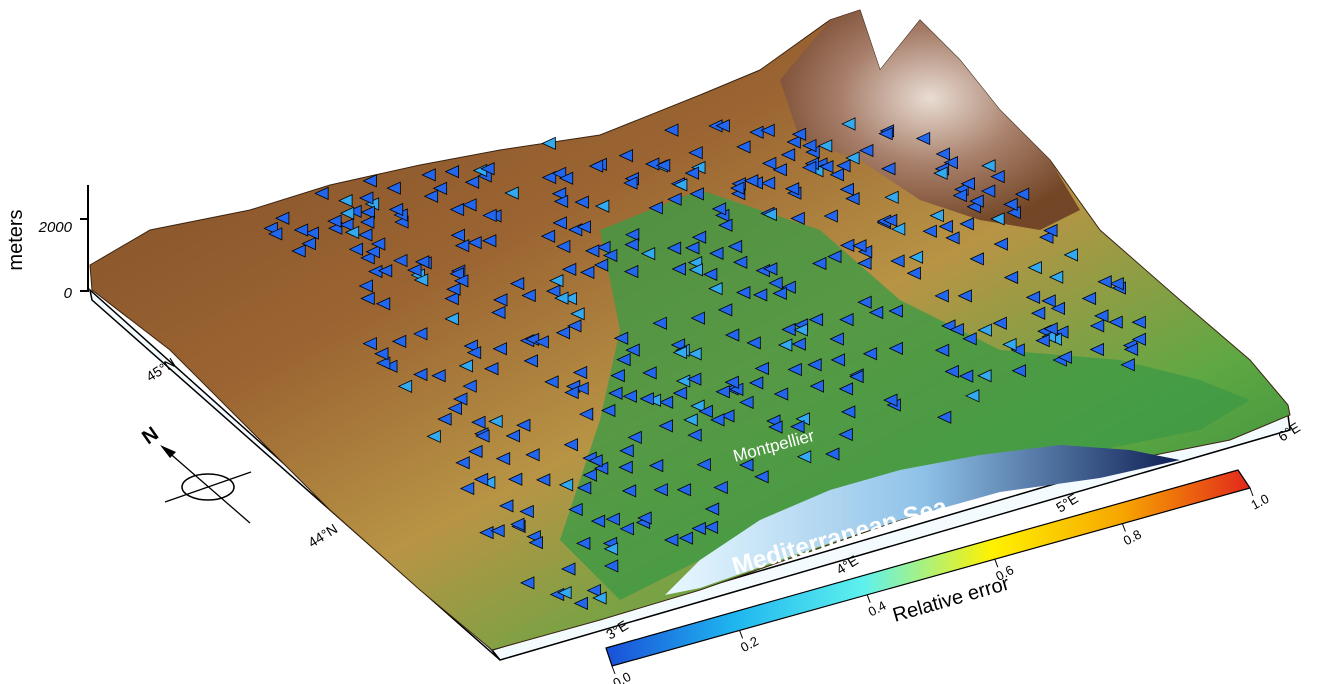 Image resolution: width=1330 pixels, height=684 pixels. Describe the element at coordinates (1004, 573) in the screenshot. I see `colorbar-tick-label: 0.6` at that location.